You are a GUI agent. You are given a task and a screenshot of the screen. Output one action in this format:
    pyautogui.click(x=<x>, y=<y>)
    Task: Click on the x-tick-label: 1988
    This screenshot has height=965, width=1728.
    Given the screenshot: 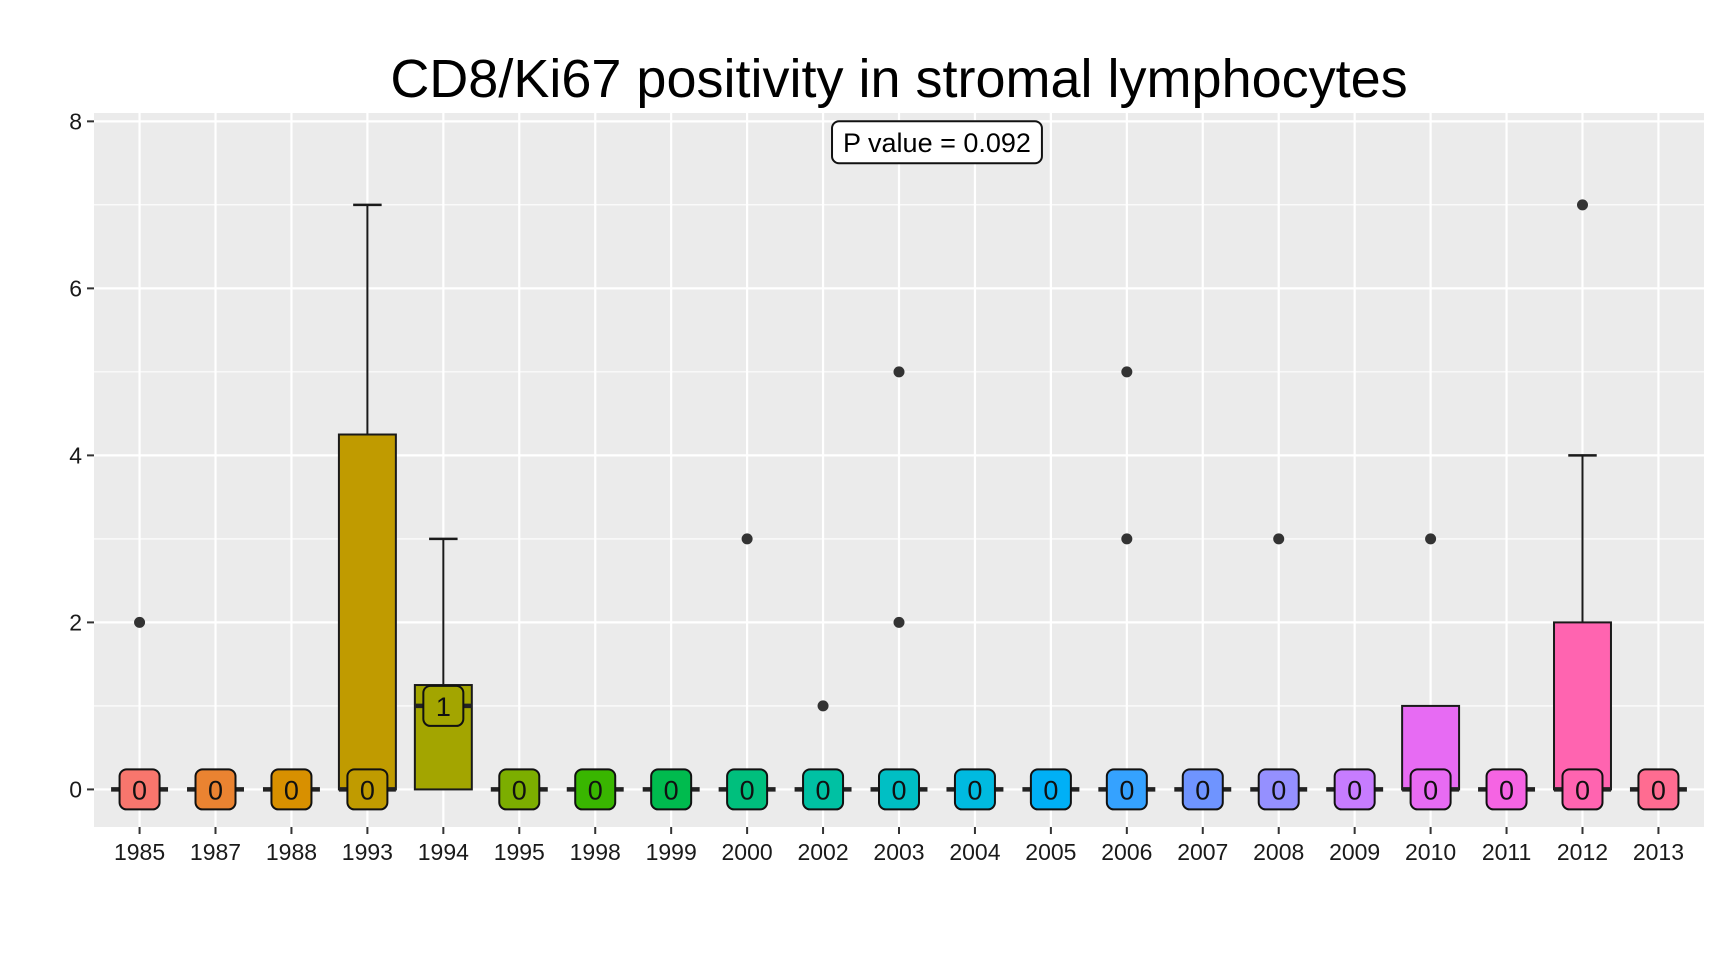 What is the action you would take?
    pyautogui.click(x=291, y=852)
    